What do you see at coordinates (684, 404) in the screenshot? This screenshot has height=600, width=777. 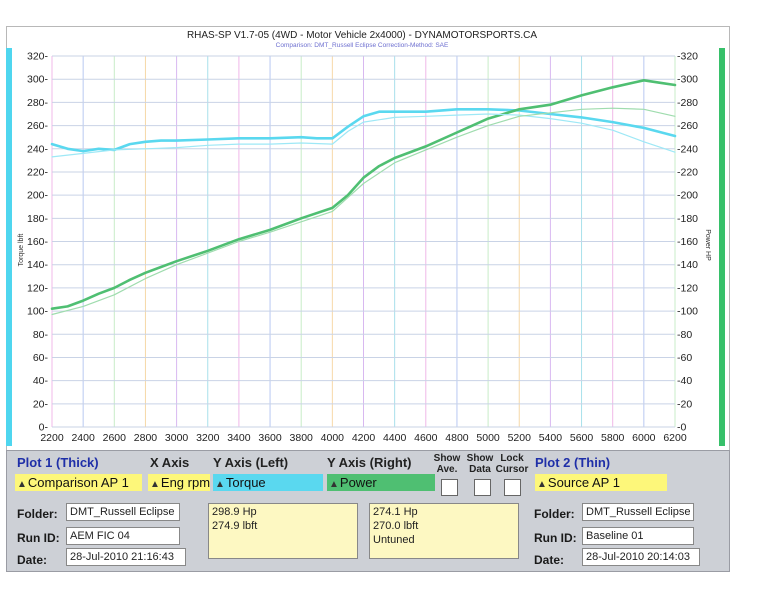 I see `y-right-tick-label: -20` at bounding box center [684, 404].